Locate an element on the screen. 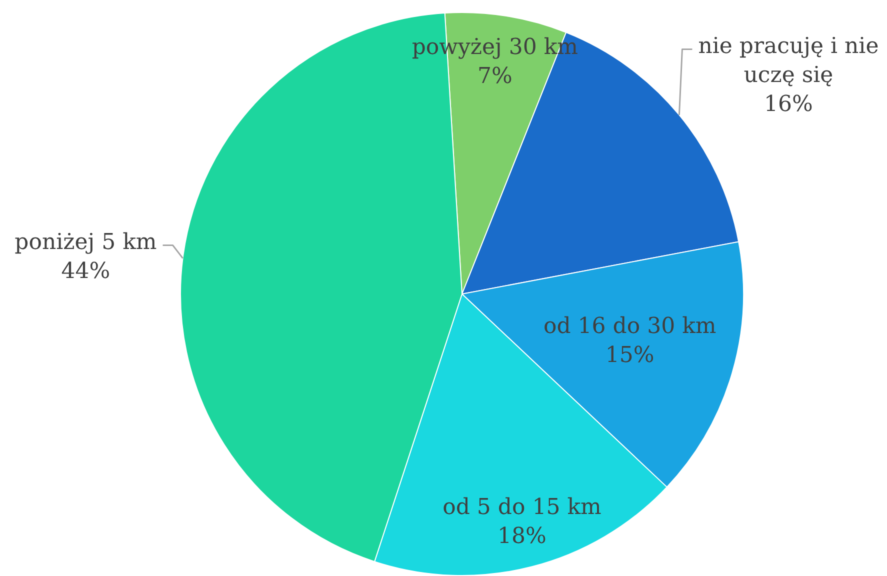  slice-label: od 5 do 15 km is located at coordinates (522, 507).